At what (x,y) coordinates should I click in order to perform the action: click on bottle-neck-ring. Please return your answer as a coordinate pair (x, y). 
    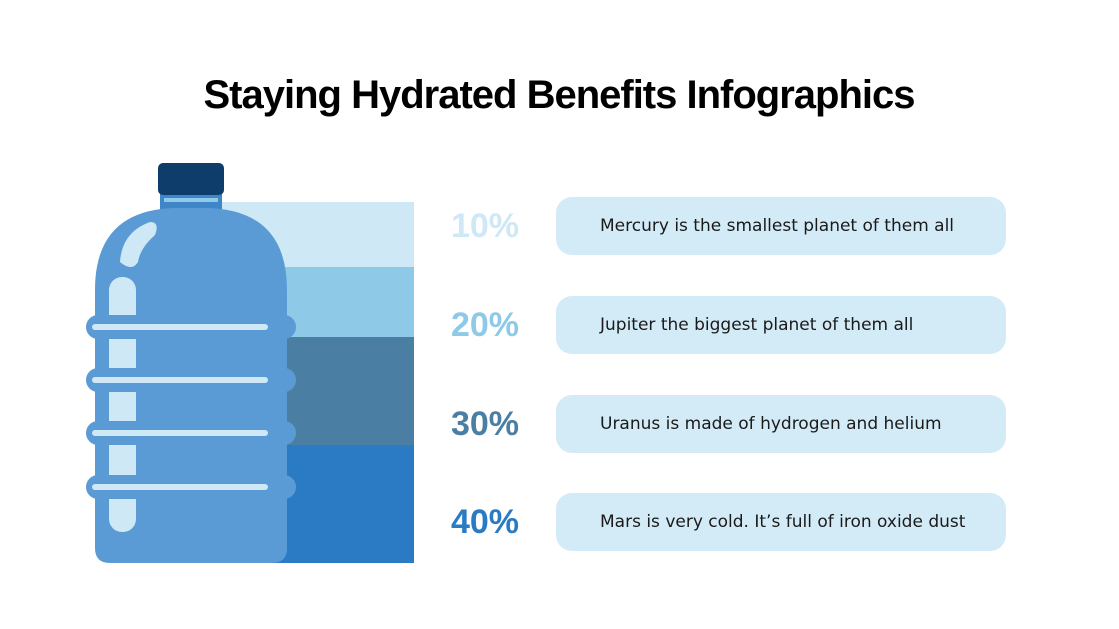
    Looking at the image, I should click on (191, 200).